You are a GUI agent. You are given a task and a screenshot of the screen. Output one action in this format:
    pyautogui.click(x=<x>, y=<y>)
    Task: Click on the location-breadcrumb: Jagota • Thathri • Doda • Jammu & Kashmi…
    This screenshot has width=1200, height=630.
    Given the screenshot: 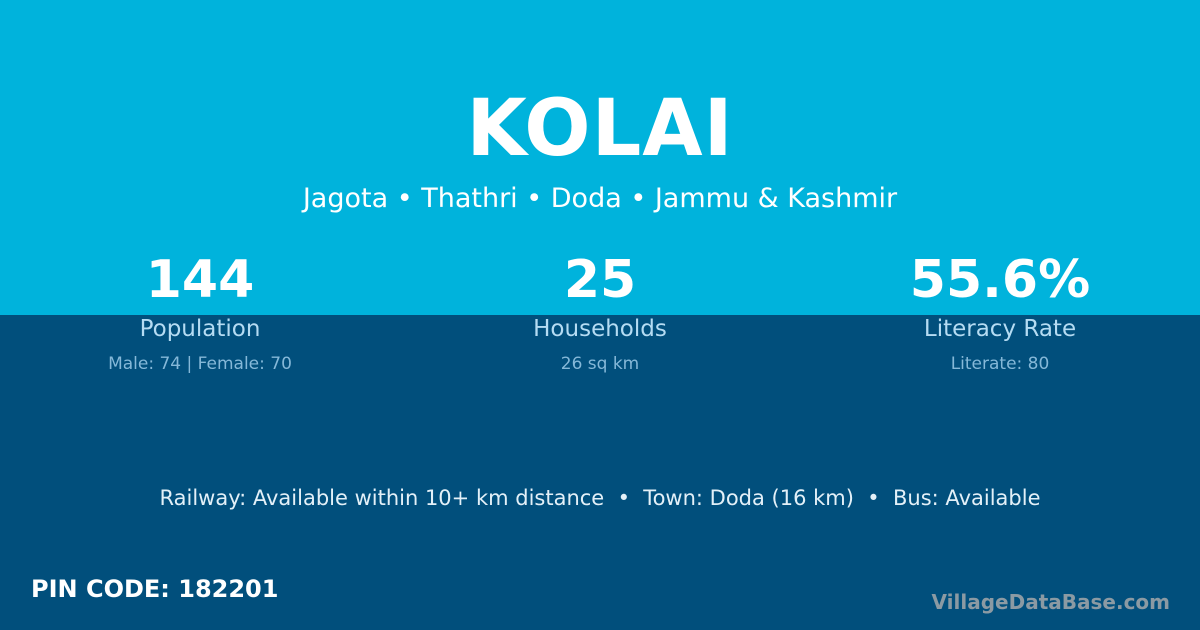 What is the action you would take?
    pyautogui.click(x=600, y=198)
    